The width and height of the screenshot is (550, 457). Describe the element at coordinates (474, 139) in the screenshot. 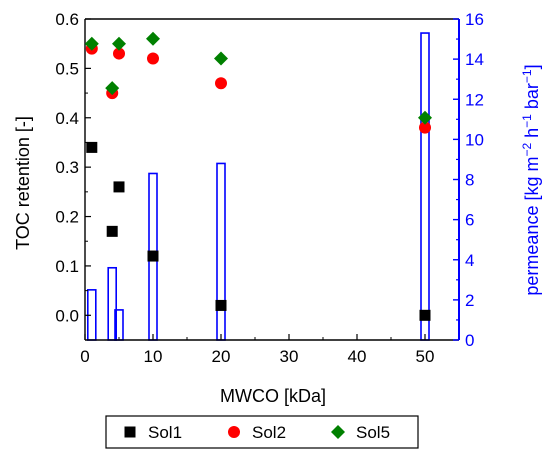

I see `y2-tick-label: 10` at that location.